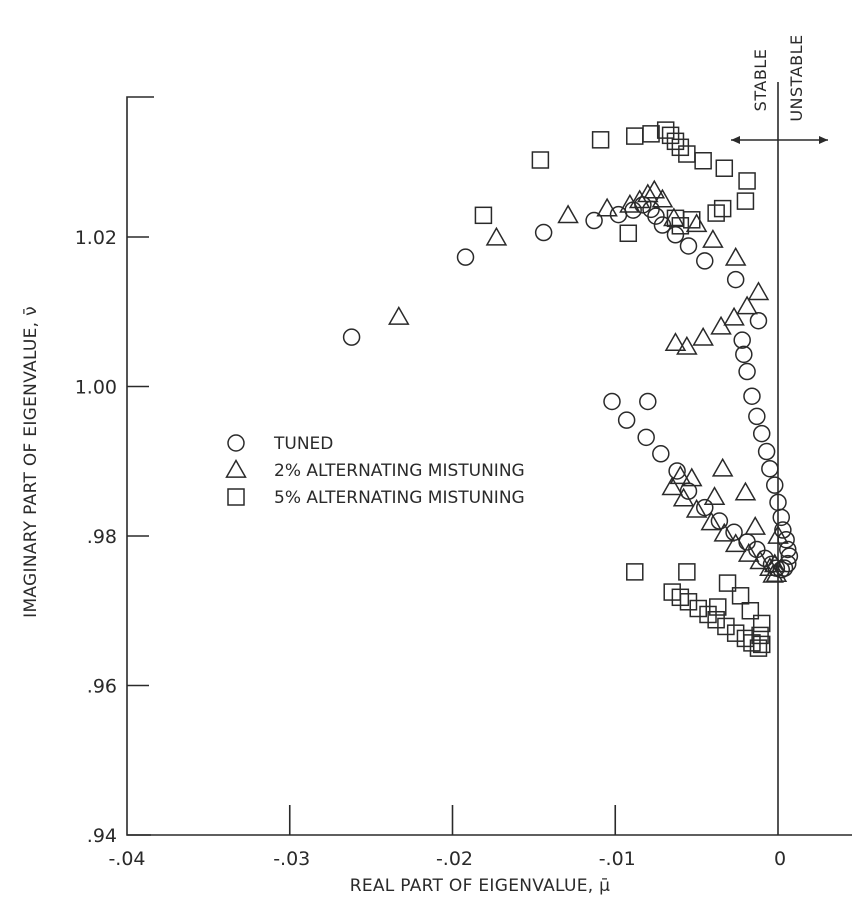 This screenshot has width=858, height=907. I want to click on legend-label: 2% ALTERNATING MISTUNING, so click(399, 471).